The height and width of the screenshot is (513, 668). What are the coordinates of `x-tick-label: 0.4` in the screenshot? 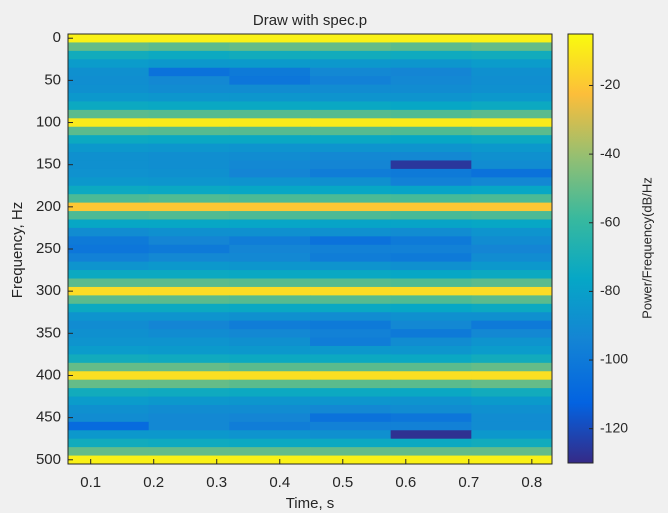 It's located at (279, 482).